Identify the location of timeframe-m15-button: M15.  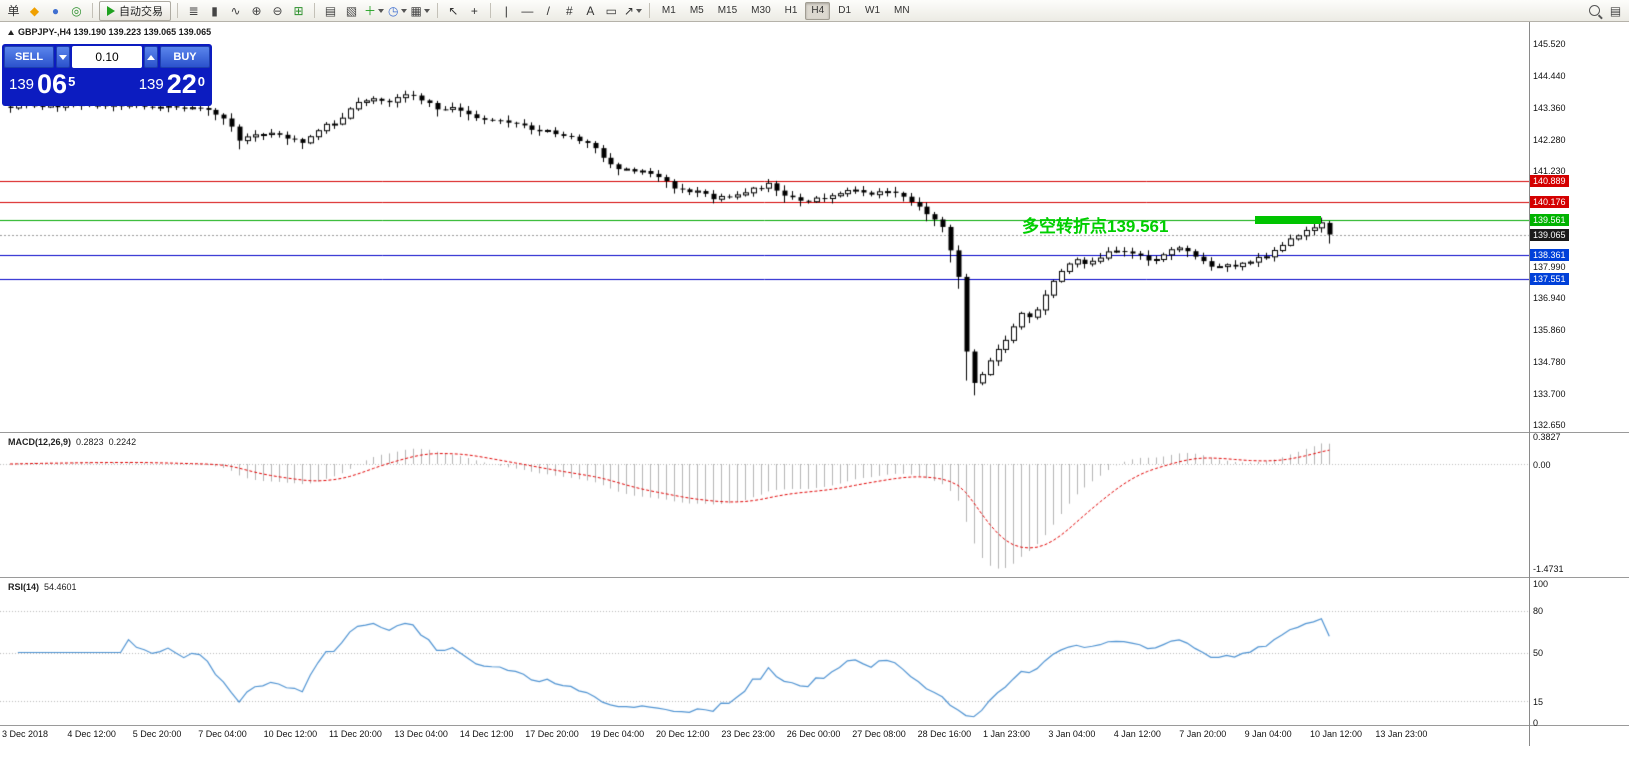
(727, 10).